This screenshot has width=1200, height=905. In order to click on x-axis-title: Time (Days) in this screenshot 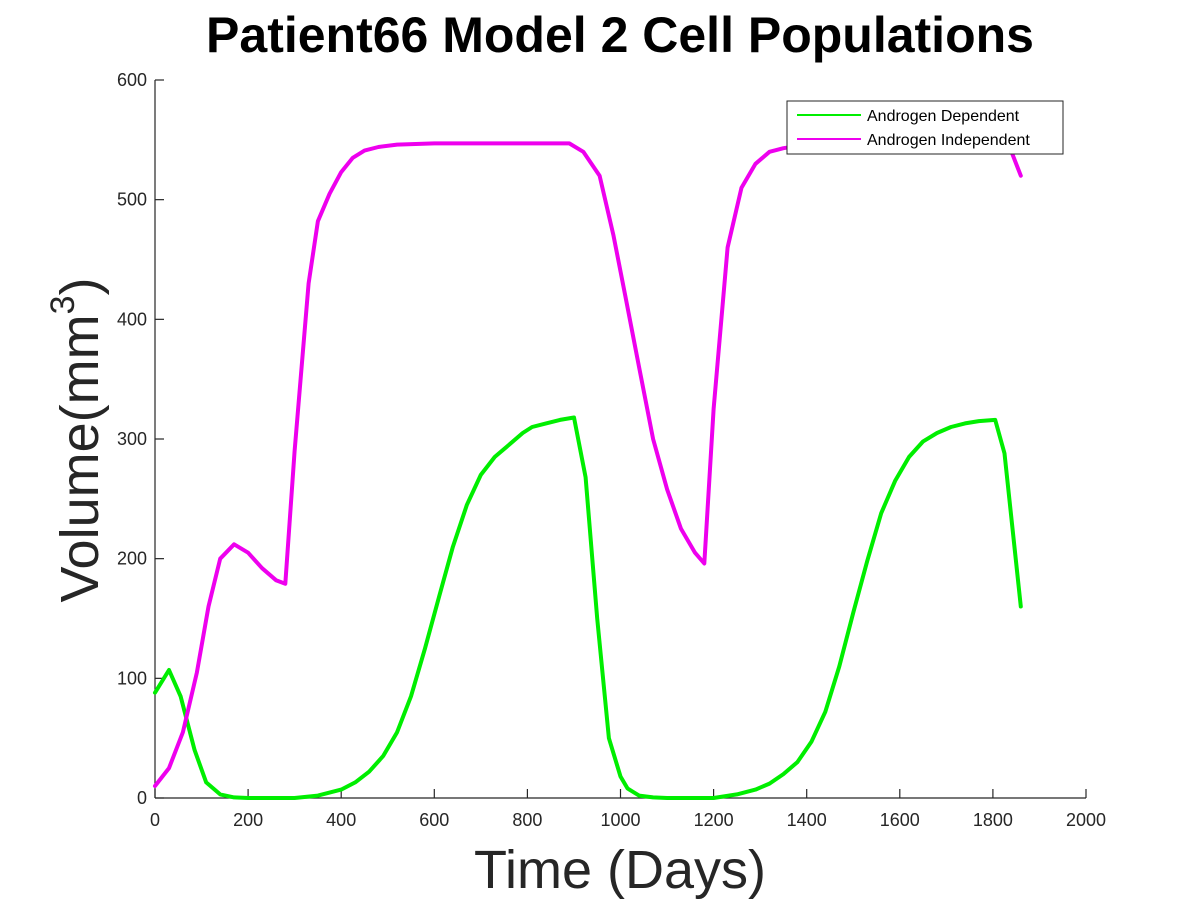, I will do `click(620, 870)`.